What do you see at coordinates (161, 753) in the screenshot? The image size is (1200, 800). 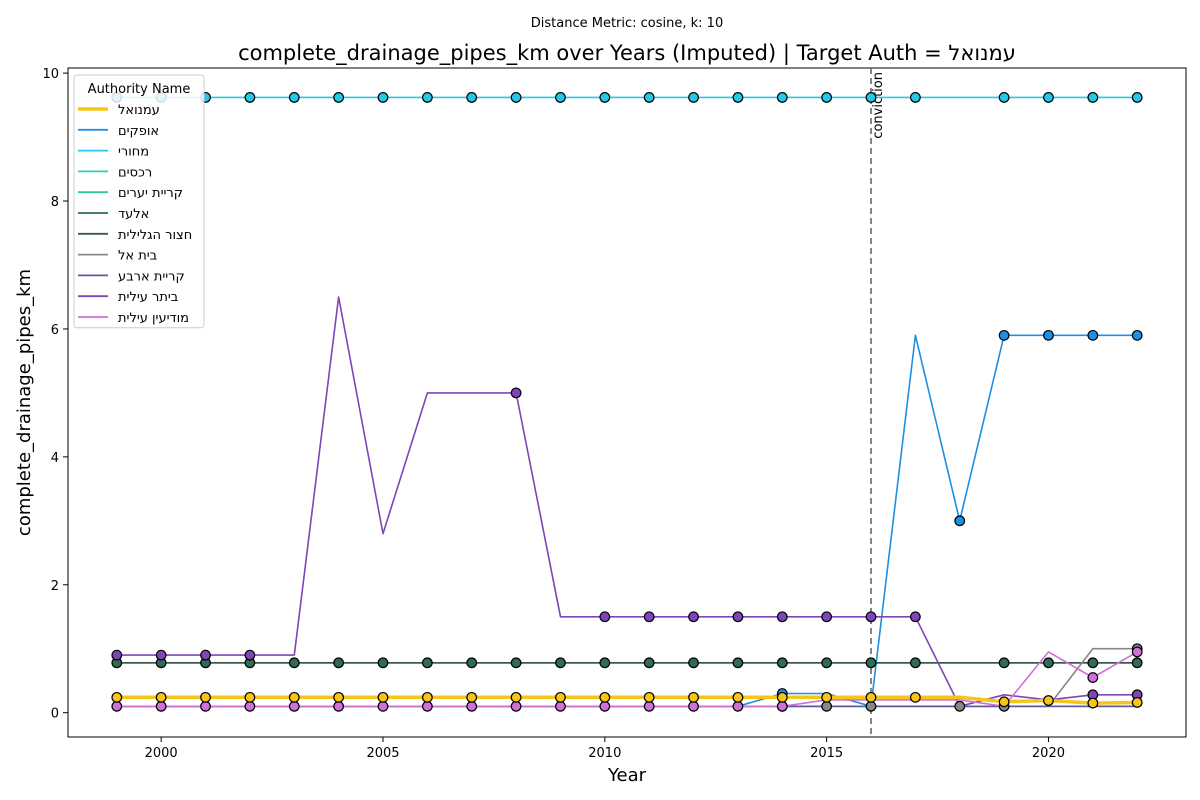 I see `x-tick-label: 2000` at bounding box center [161, 753].